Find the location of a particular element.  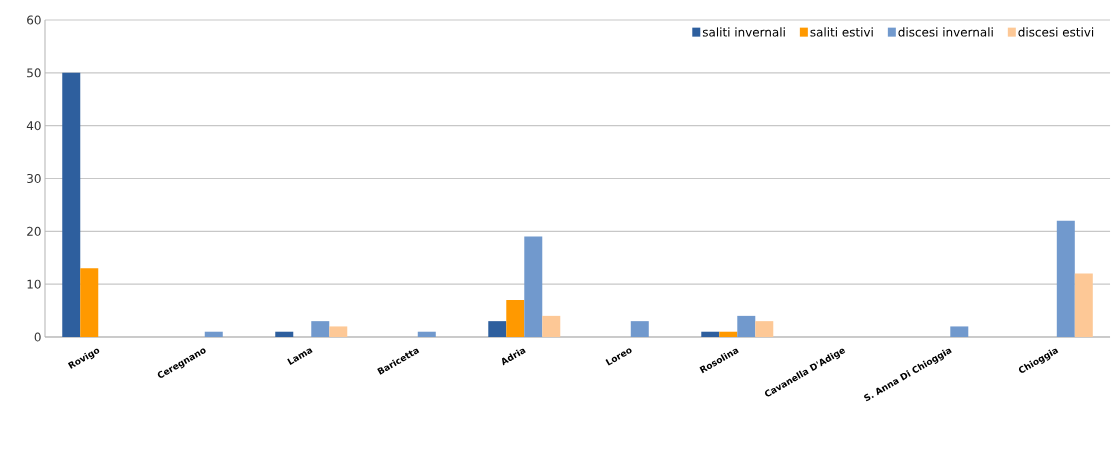

y-tick-label: 40 is located at coordinates (33, 126).